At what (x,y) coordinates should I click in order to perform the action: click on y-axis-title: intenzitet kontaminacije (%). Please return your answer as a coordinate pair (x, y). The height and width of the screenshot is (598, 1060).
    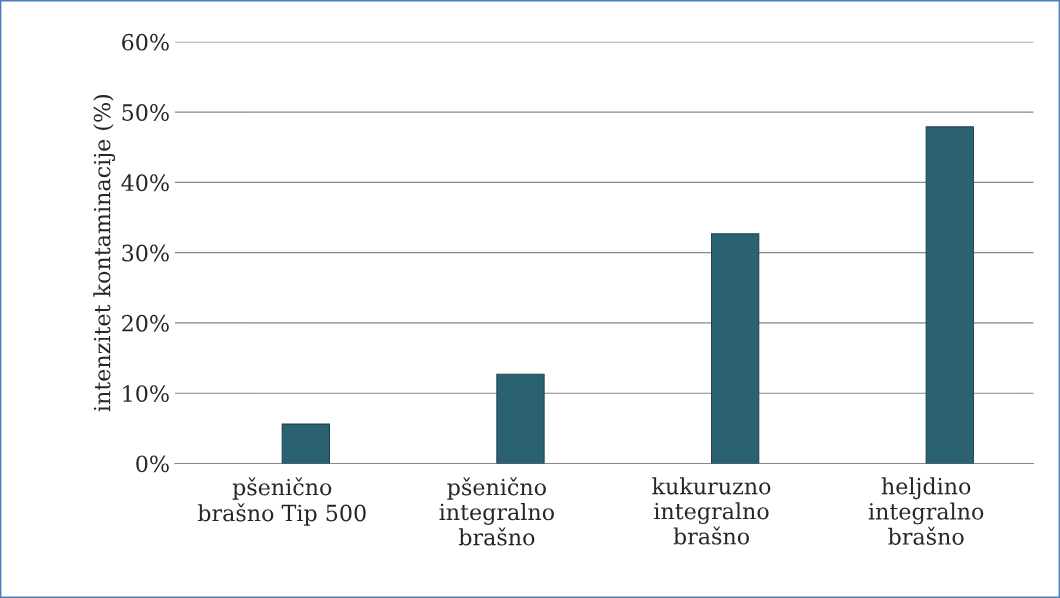
    Looking at the image, I should click on (104, 253).